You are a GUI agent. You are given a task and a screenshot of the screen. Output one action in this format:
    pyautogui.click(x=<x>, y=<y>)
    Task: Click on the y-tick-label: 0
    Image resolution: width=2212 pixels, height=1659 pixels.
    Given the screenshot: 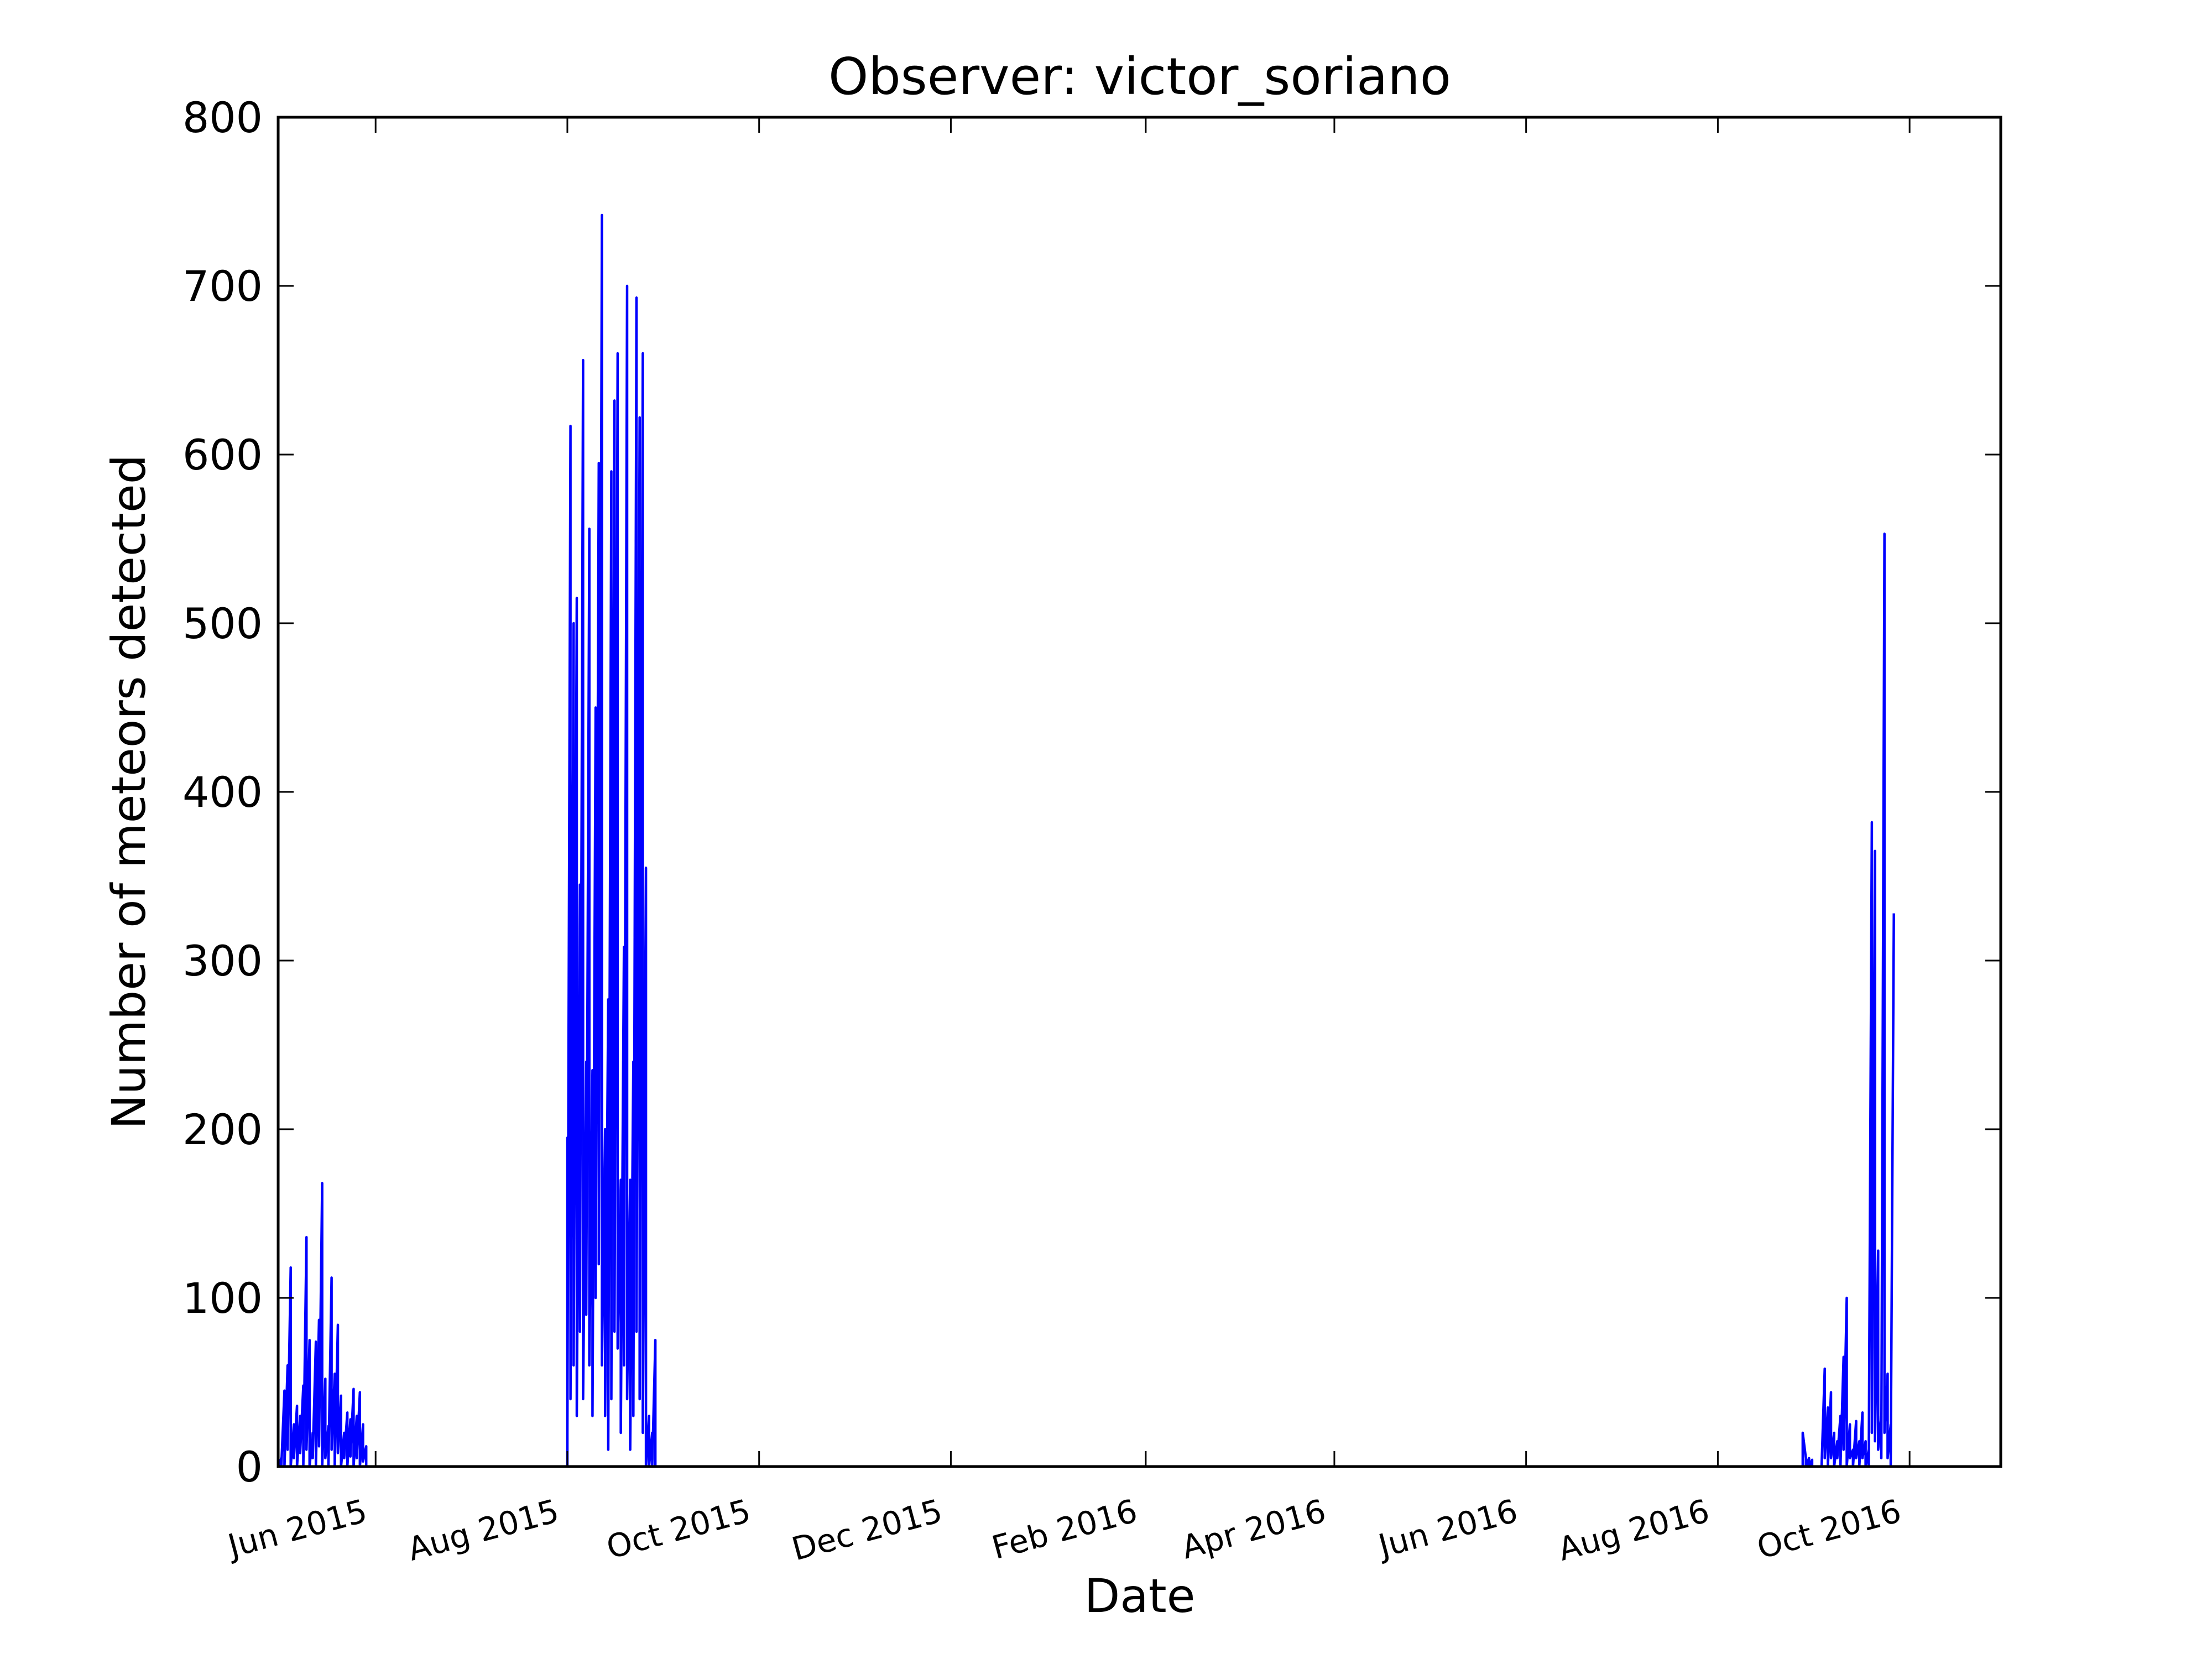 What is the action you would take?
    pyautogui.click(x=250, y=1467)
    